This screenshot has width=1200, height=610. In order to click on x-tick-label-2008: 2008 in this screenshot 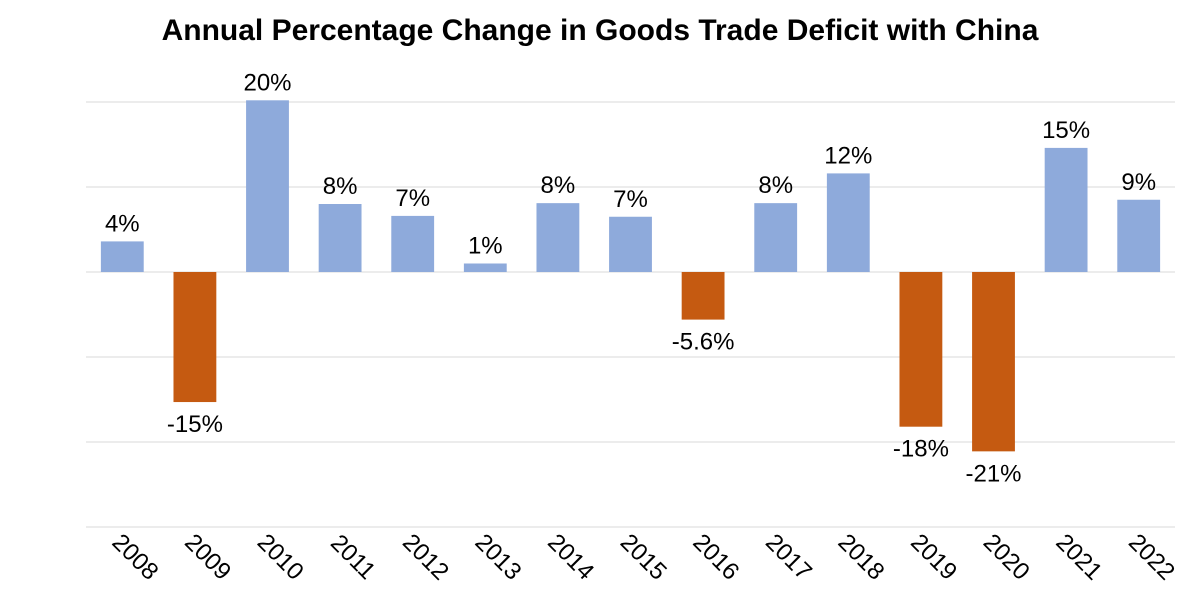, I will do `click(135, 557)`.